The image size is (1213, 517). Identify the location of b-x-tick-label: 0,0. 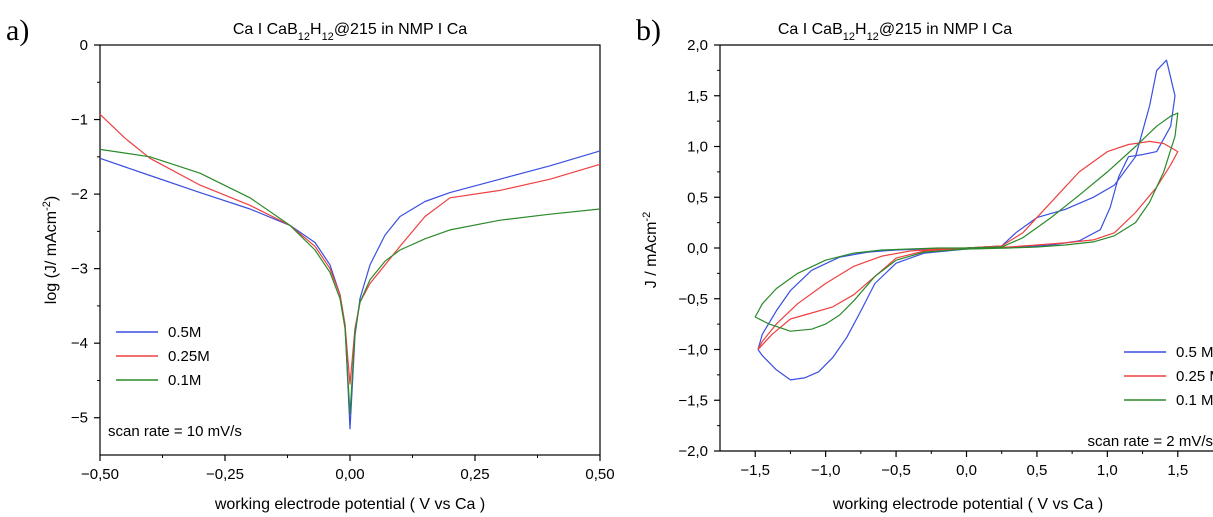
(966, 470).